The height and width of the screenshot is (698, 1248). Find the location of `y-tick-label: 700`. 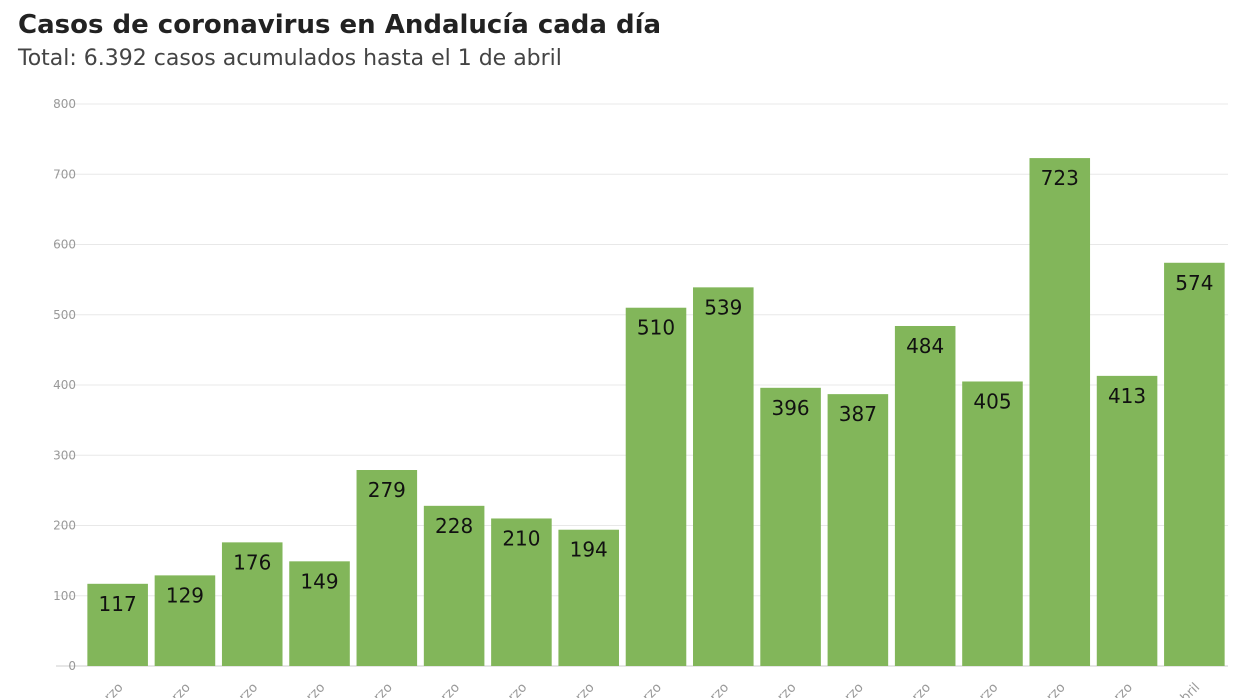

y-tick-label: 700 is located at coordinates (64, 174).